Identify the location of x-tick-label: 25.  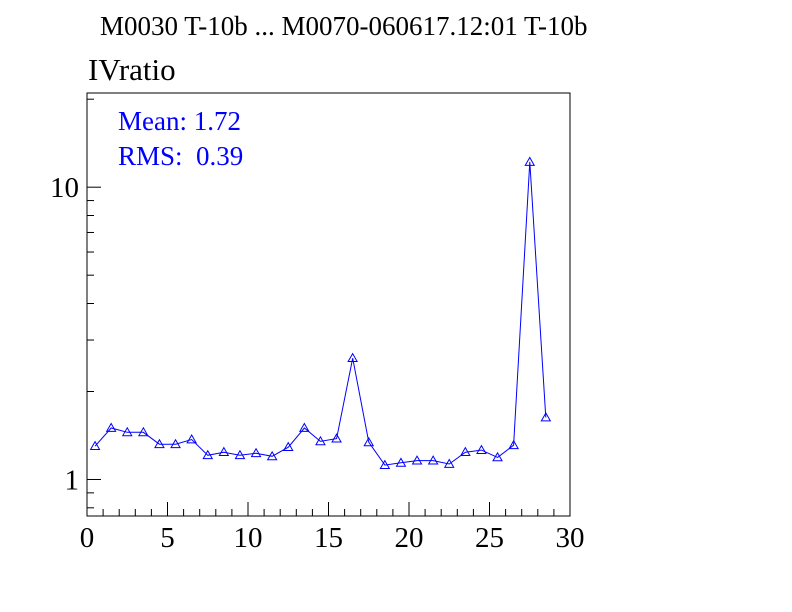
(489, 538).